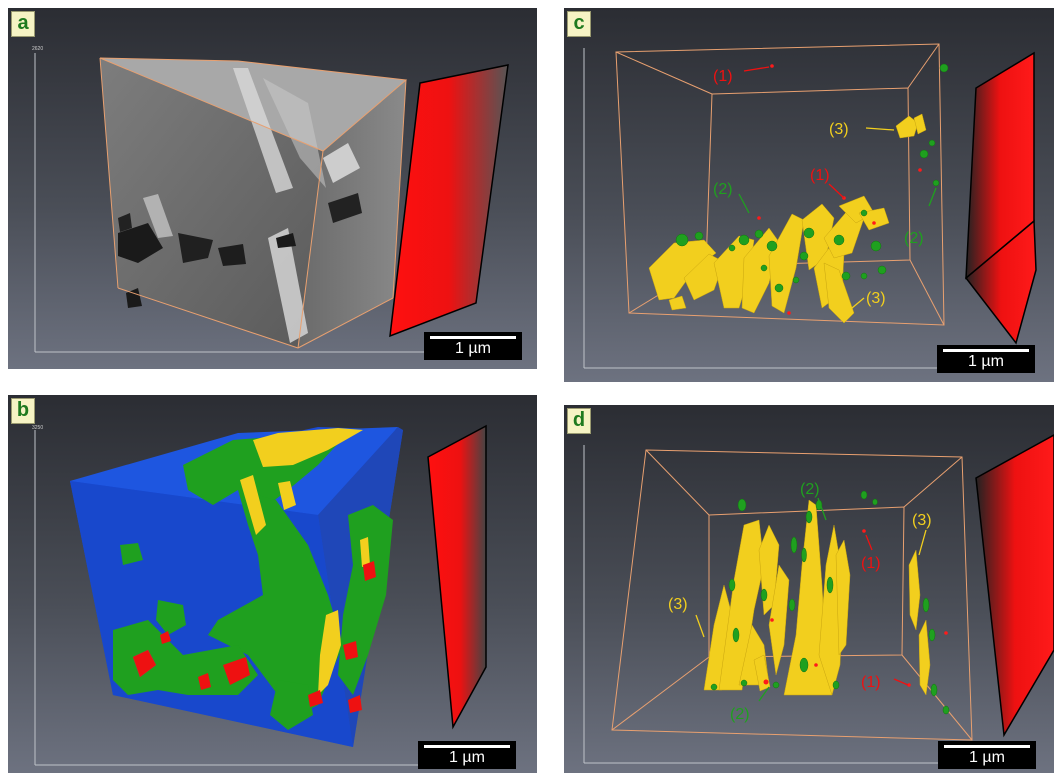 Image resolution: width=1054 pixels, height=778 pixels. I want to click on wireframe-box, so click(792, 595).